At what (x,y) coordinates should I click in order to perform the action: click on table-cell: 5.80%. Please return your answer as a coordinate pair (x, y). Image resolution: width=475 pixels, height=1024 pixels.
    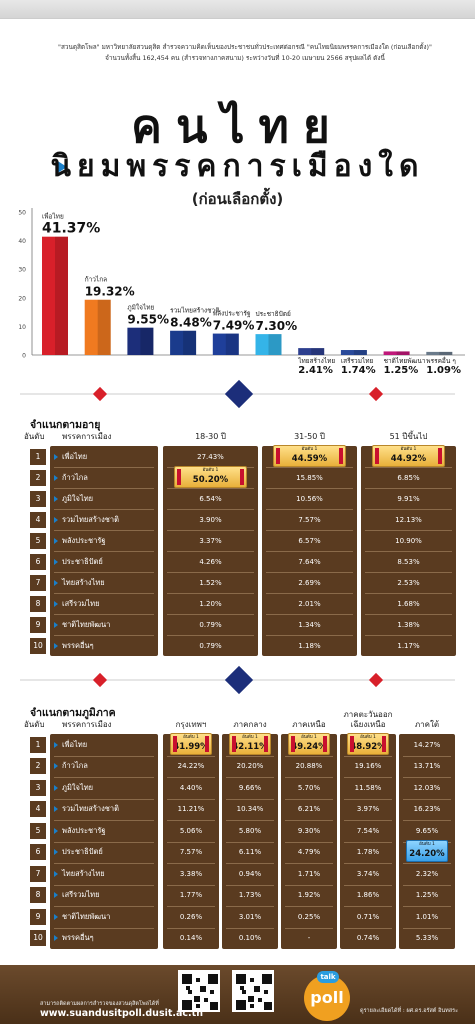
    Looking at the image, I should click on (250, 830).